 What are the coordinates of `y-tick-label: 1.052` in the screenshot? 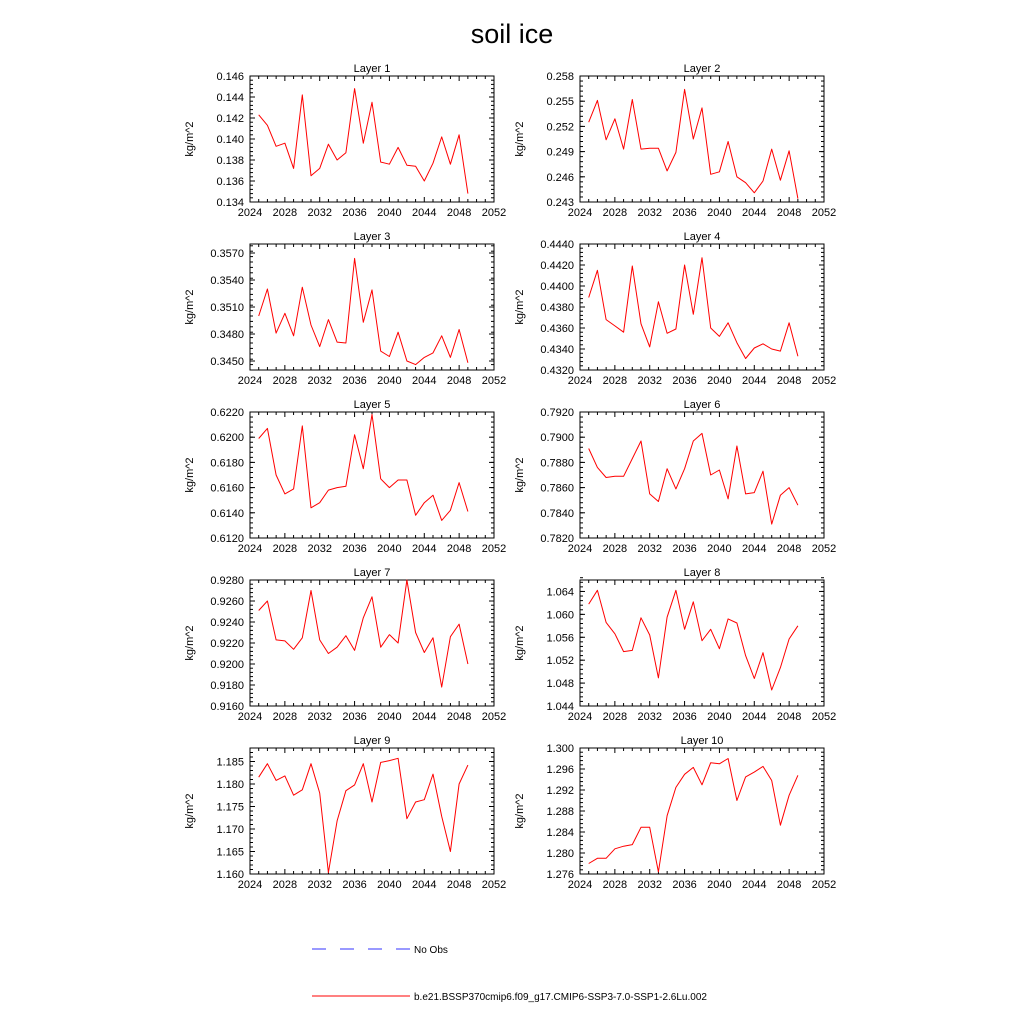 It's located at (560, 661).